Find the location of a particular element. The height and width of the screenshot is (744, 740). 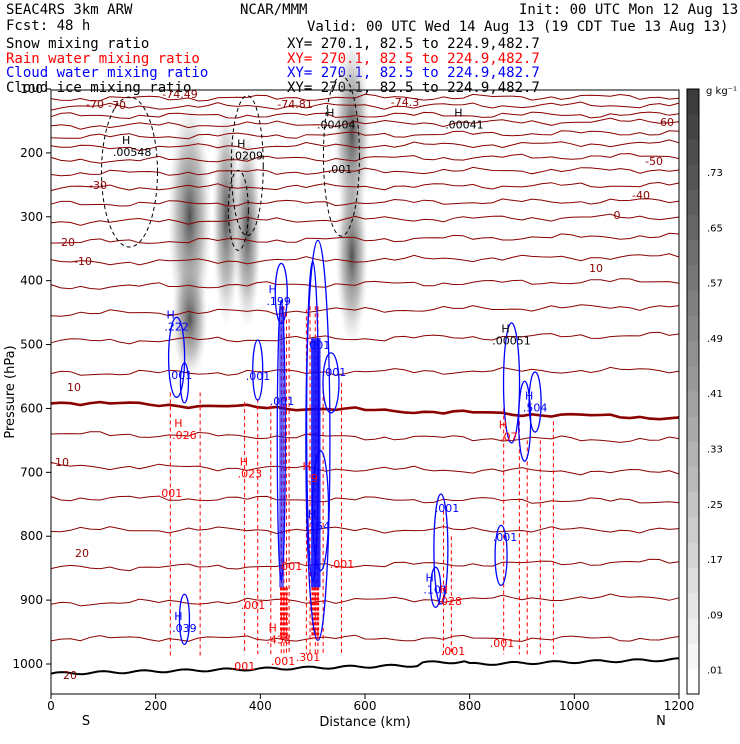

model-title: SEAC4RS 3km ARW is located at coordinates (69, 10).